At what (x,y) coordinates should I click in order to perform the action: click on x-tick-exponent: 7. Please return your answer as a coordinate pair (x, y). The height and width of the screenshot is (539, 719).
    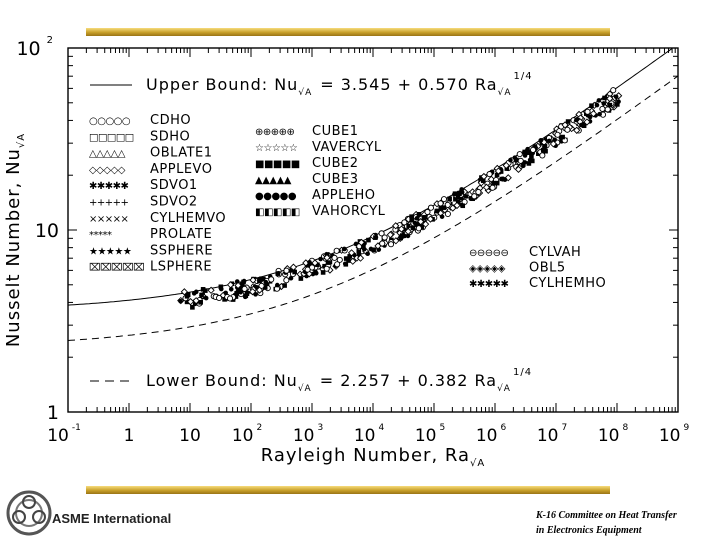
    Looking at the image, I should click on (564, 428).